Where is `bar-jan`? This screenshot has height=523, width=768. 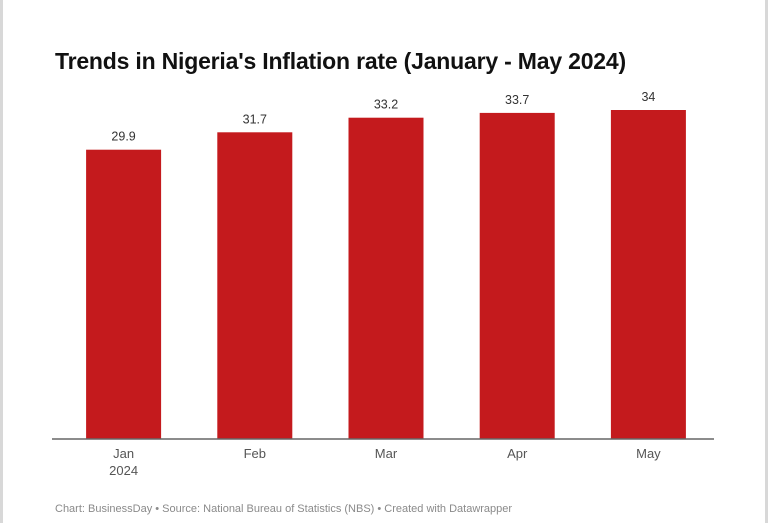 bar-jan is located at coordinates (124, 294).